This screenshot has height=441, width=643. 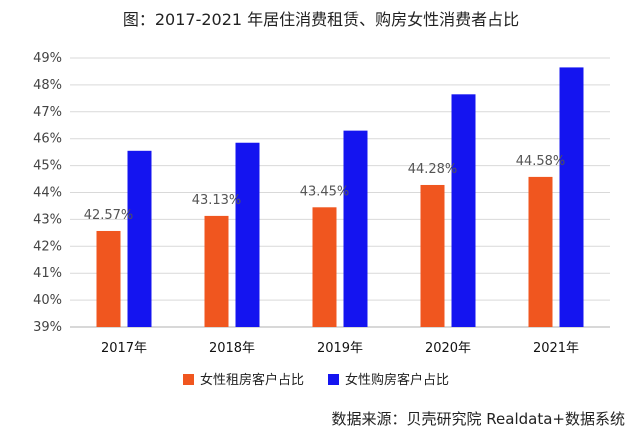 I want to click on x-category-label: 2019年, so click(x=340, y=348).